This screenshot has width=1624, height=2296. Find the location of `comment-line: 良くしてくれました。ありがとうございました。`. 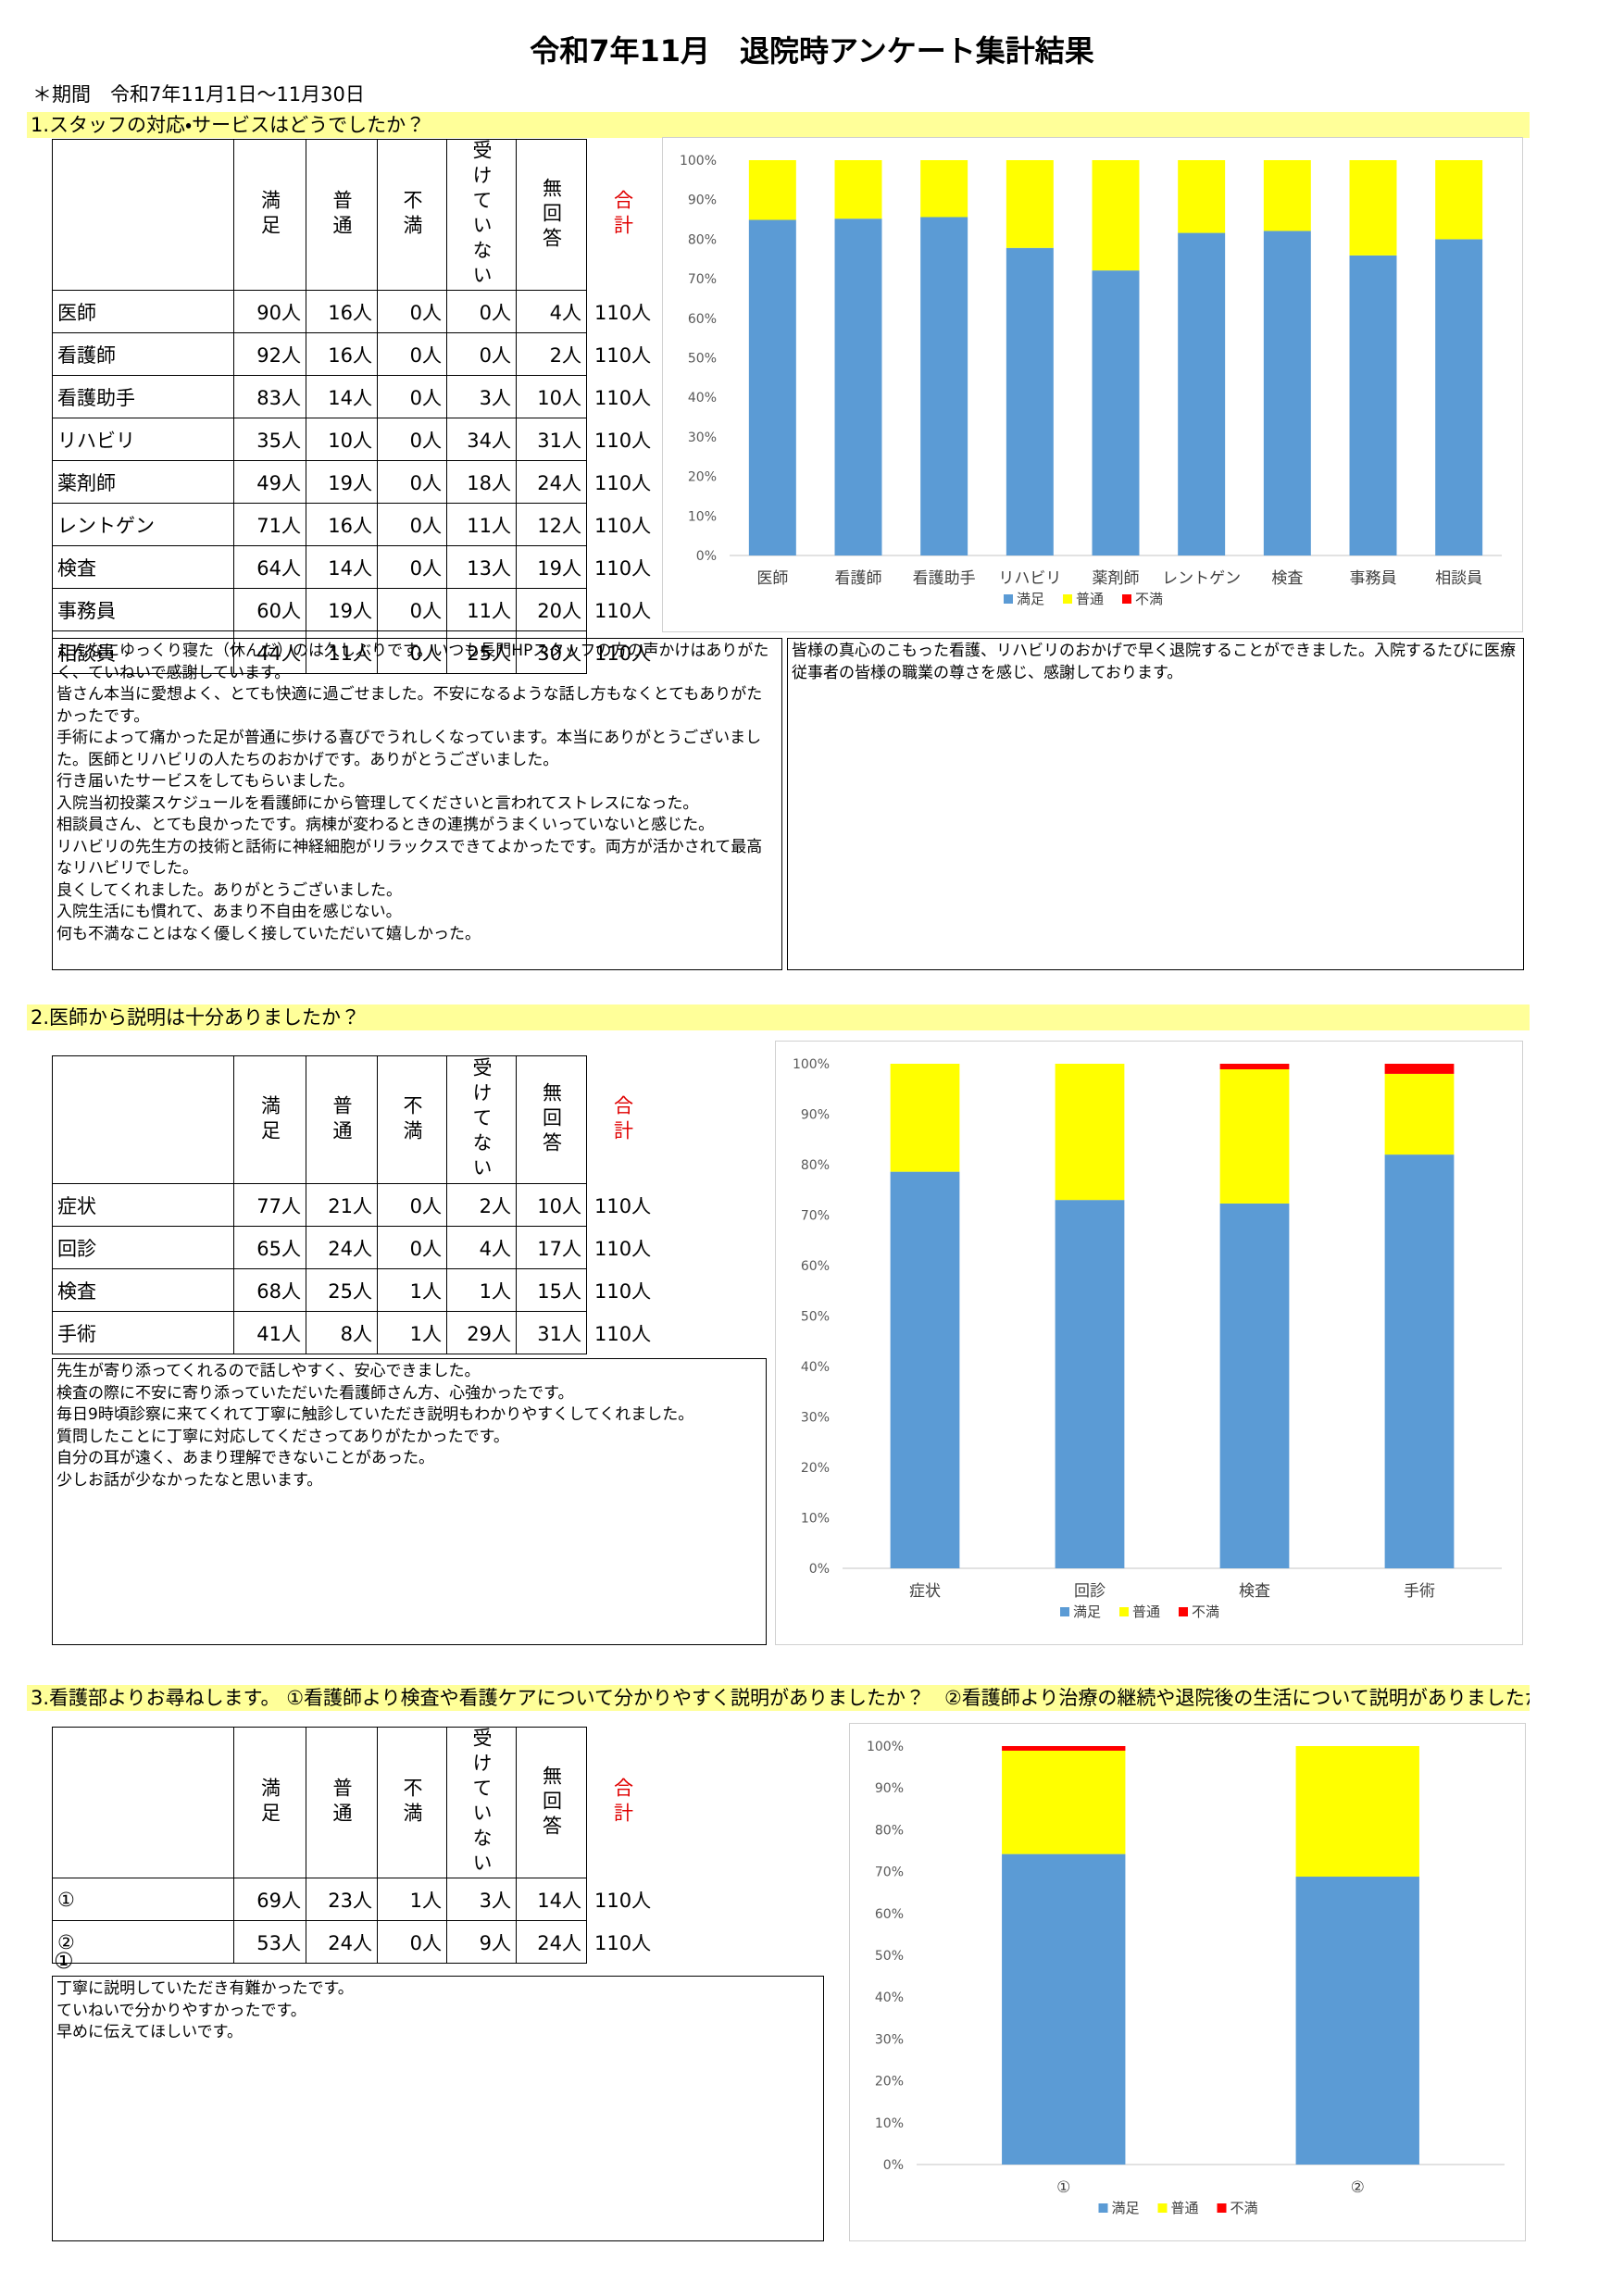

comment-line: 良くしてくれました。ありがとうございました。 is located at coordinates (229, 890).